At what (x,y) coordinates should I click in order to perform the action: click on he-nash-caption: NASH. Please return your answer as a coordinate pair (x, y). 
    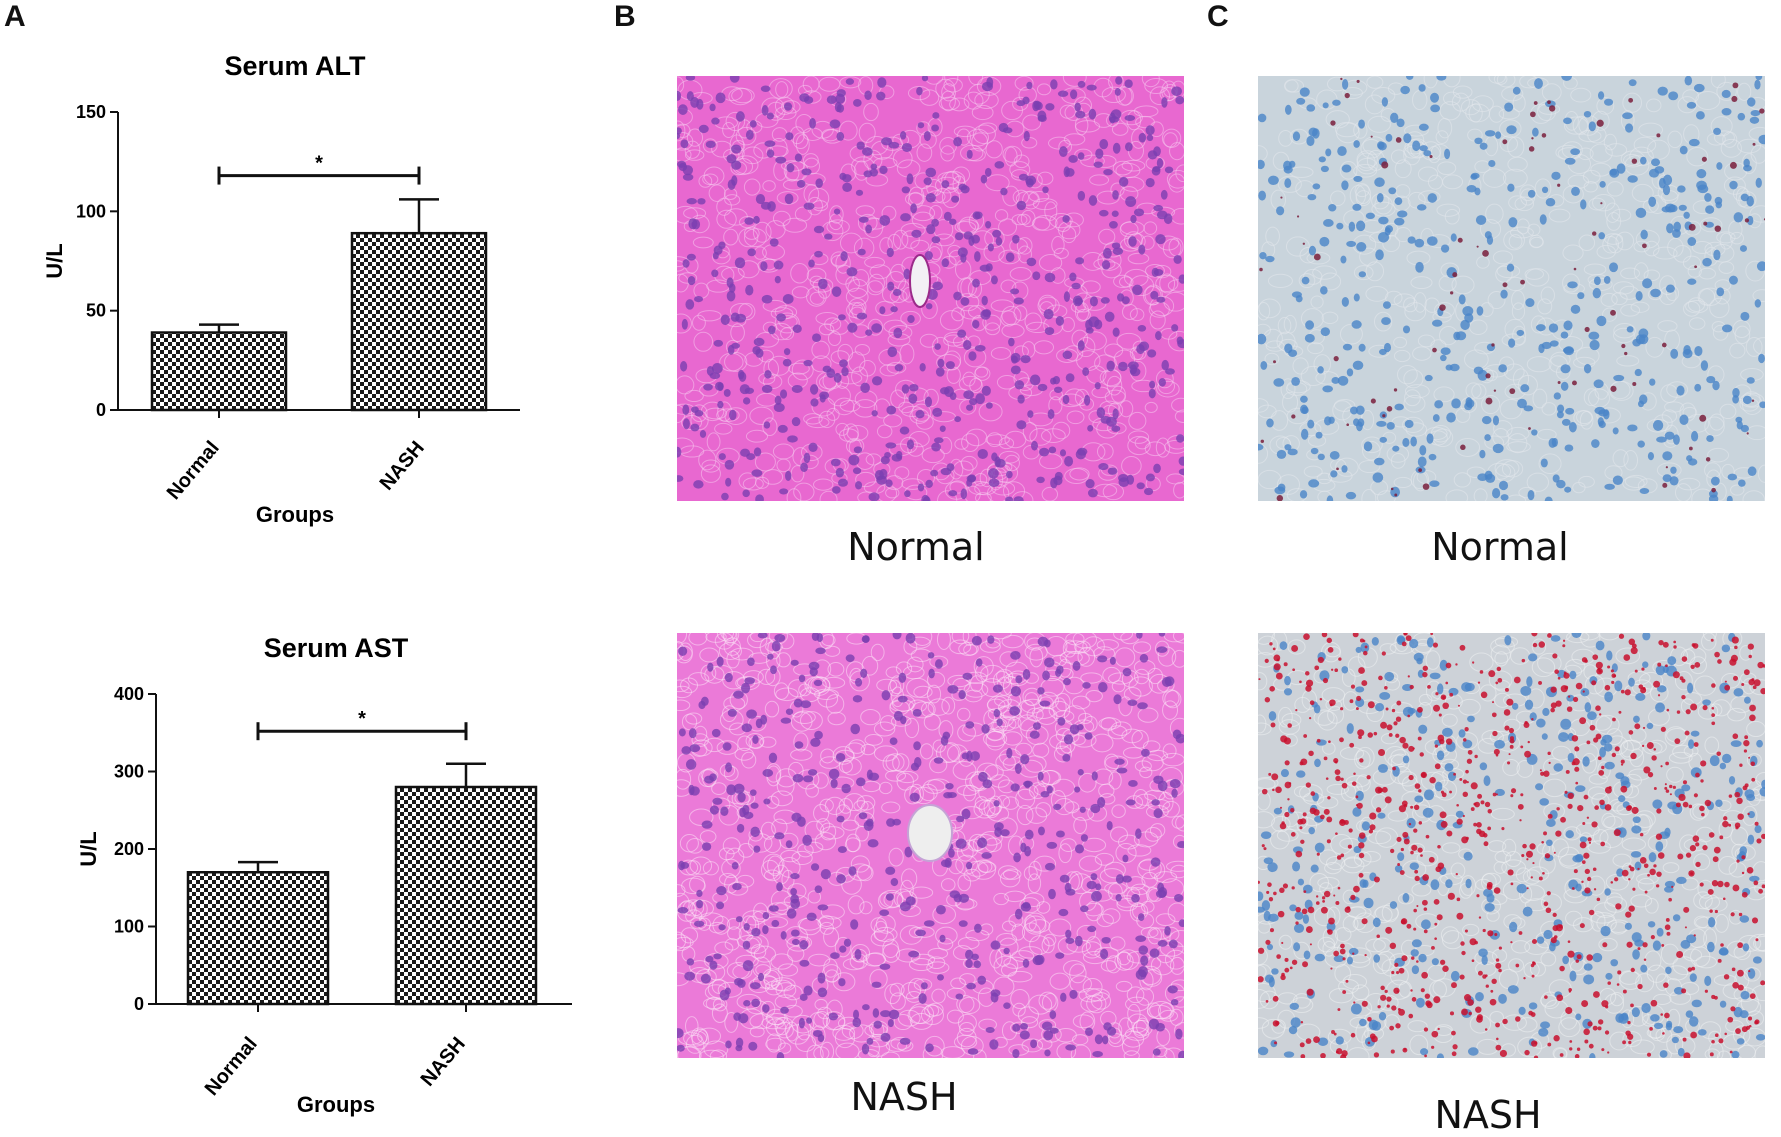
    Looking at the image, I should click on (904, 1097).